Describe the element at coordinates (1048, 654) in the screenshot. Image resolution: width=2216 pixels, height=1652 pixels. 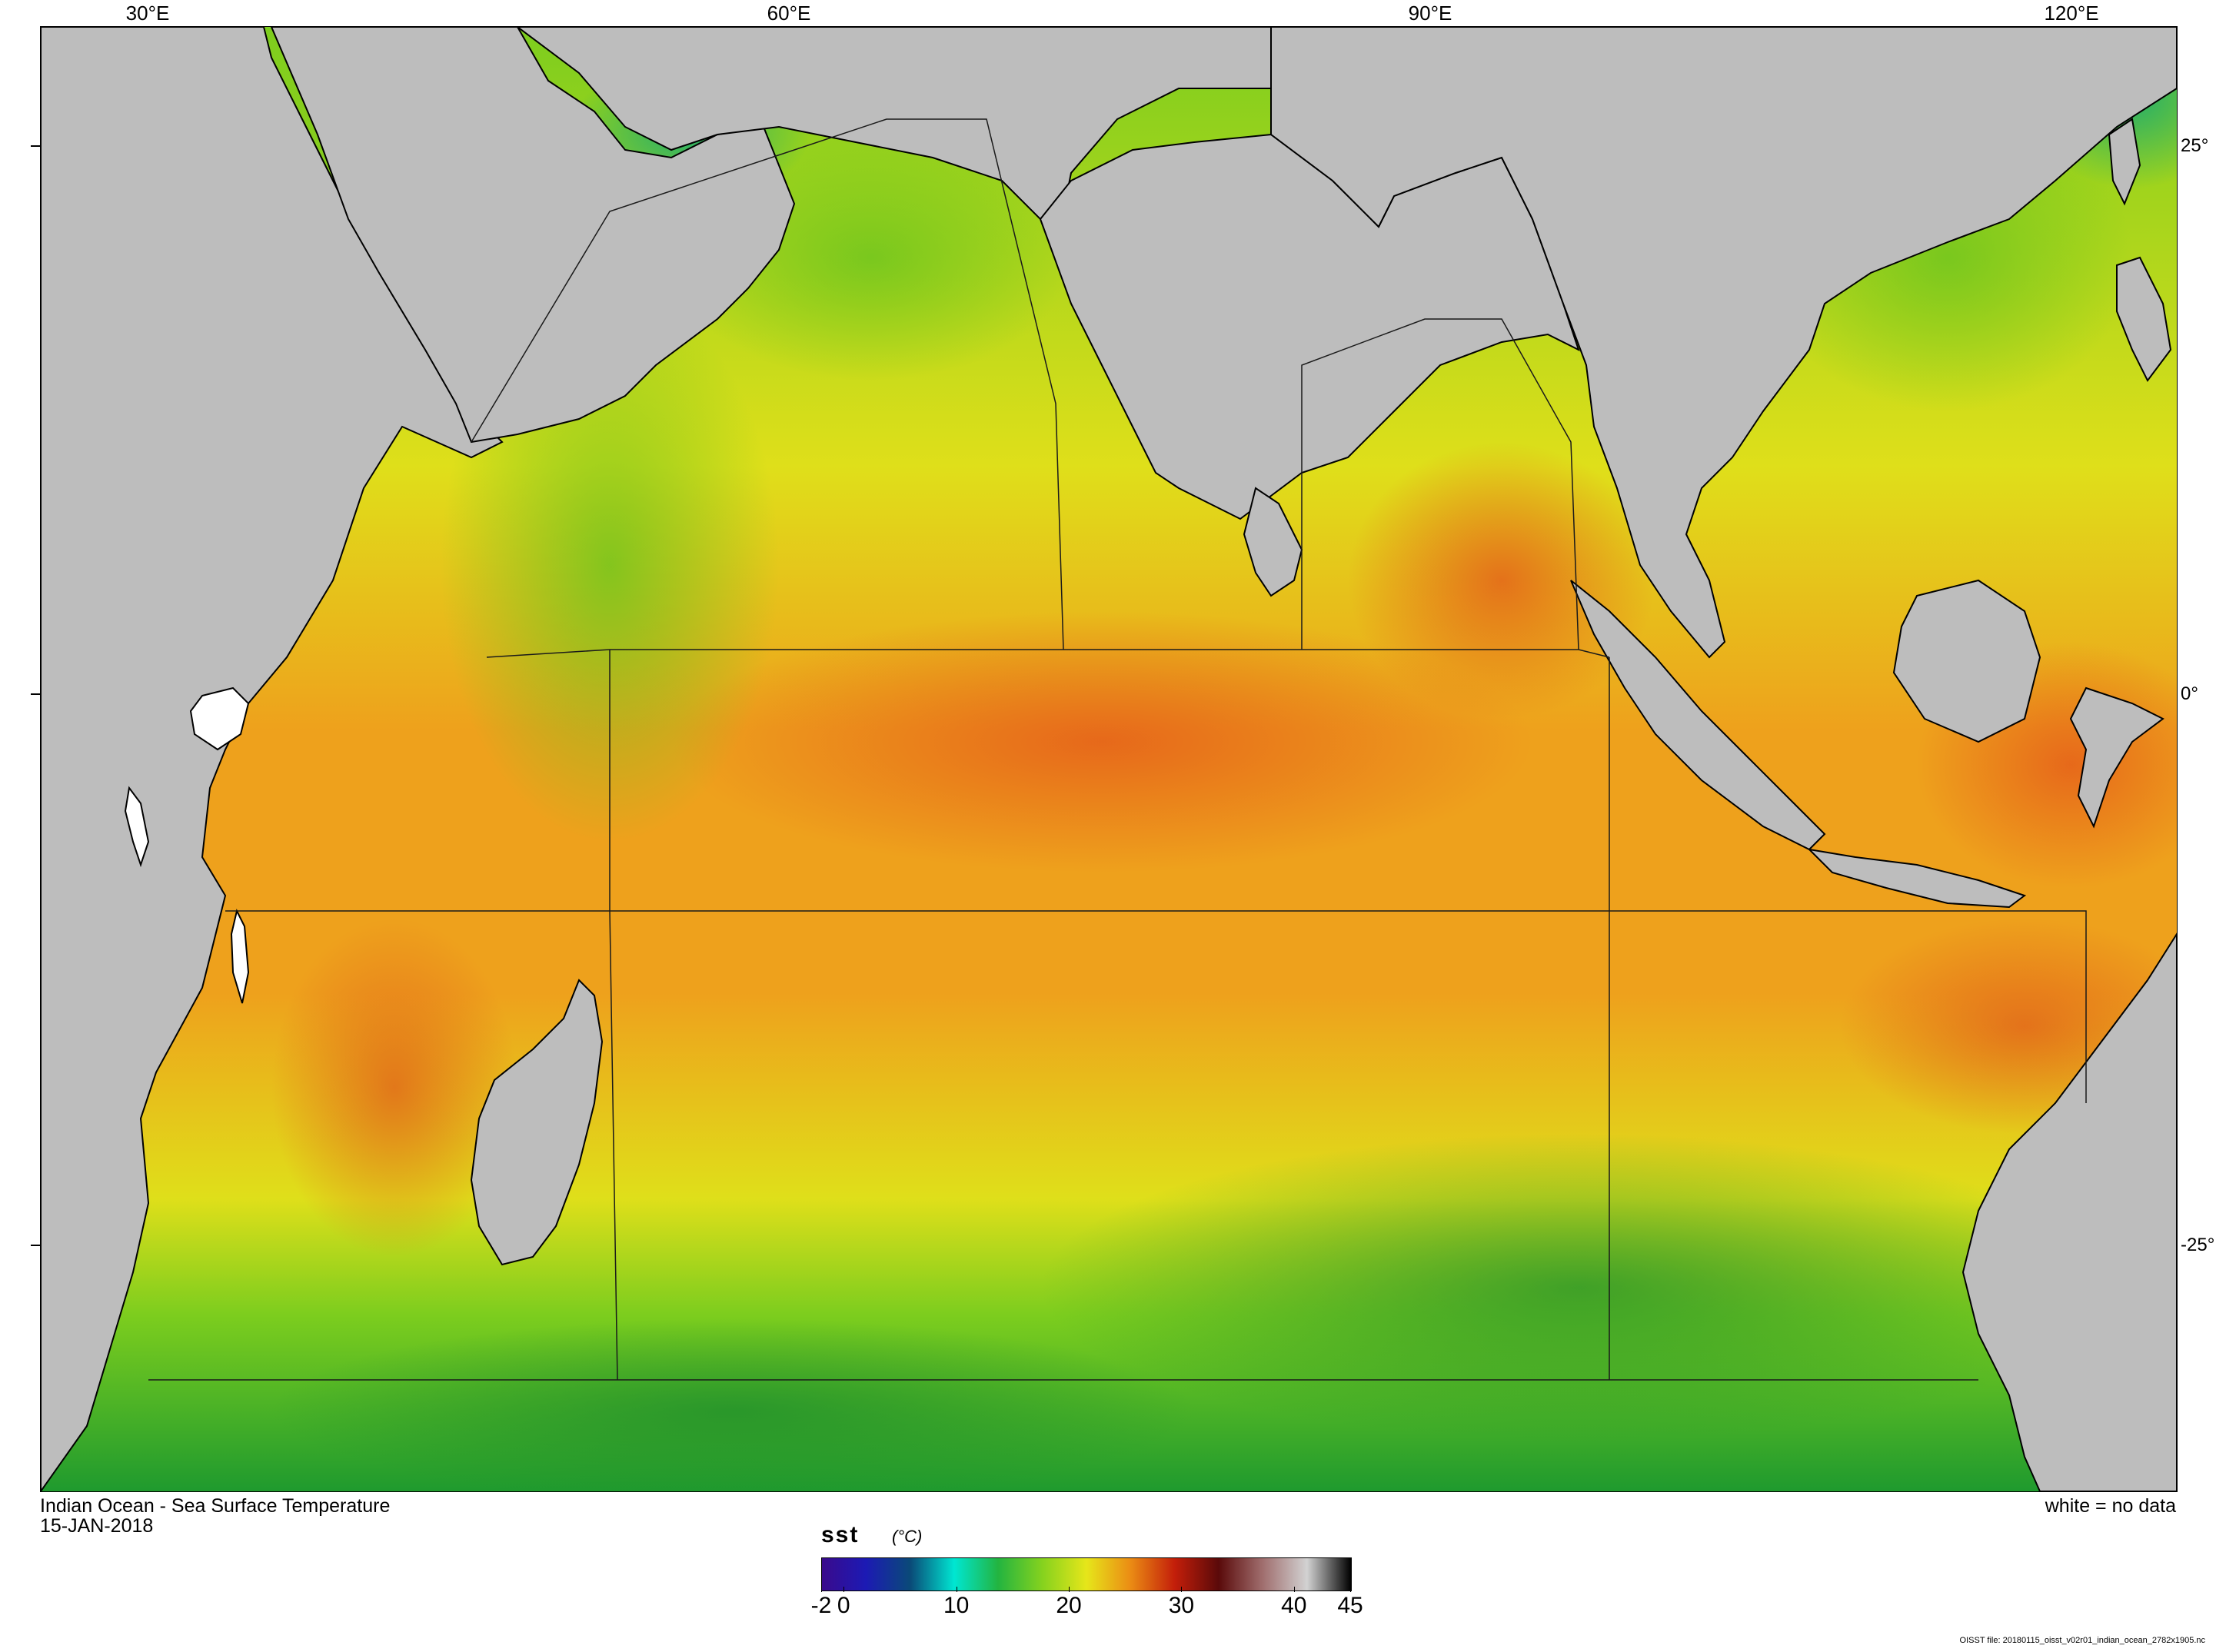
I see `boundary-equator-line` at that location.